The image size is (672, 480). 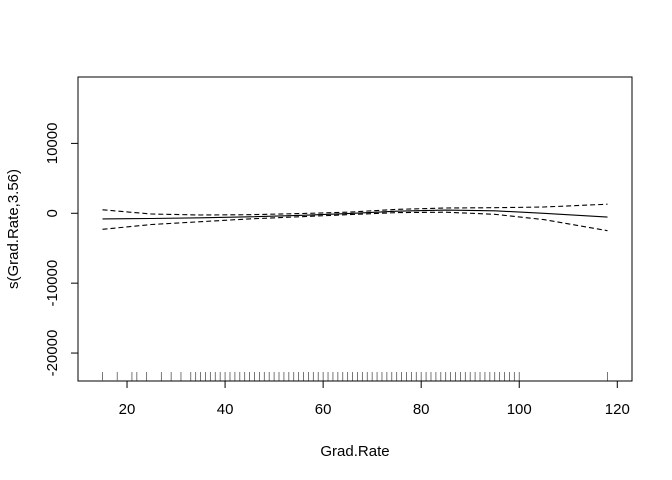 I want to click on upper-band-line, so click(x=355, y=209).